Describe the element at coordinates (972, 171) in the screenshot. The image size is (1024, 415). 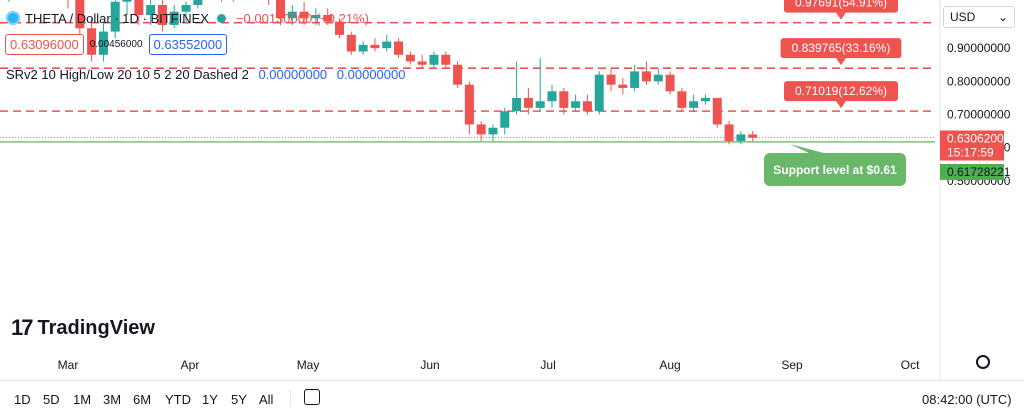
I see `support-price-box` at that location.